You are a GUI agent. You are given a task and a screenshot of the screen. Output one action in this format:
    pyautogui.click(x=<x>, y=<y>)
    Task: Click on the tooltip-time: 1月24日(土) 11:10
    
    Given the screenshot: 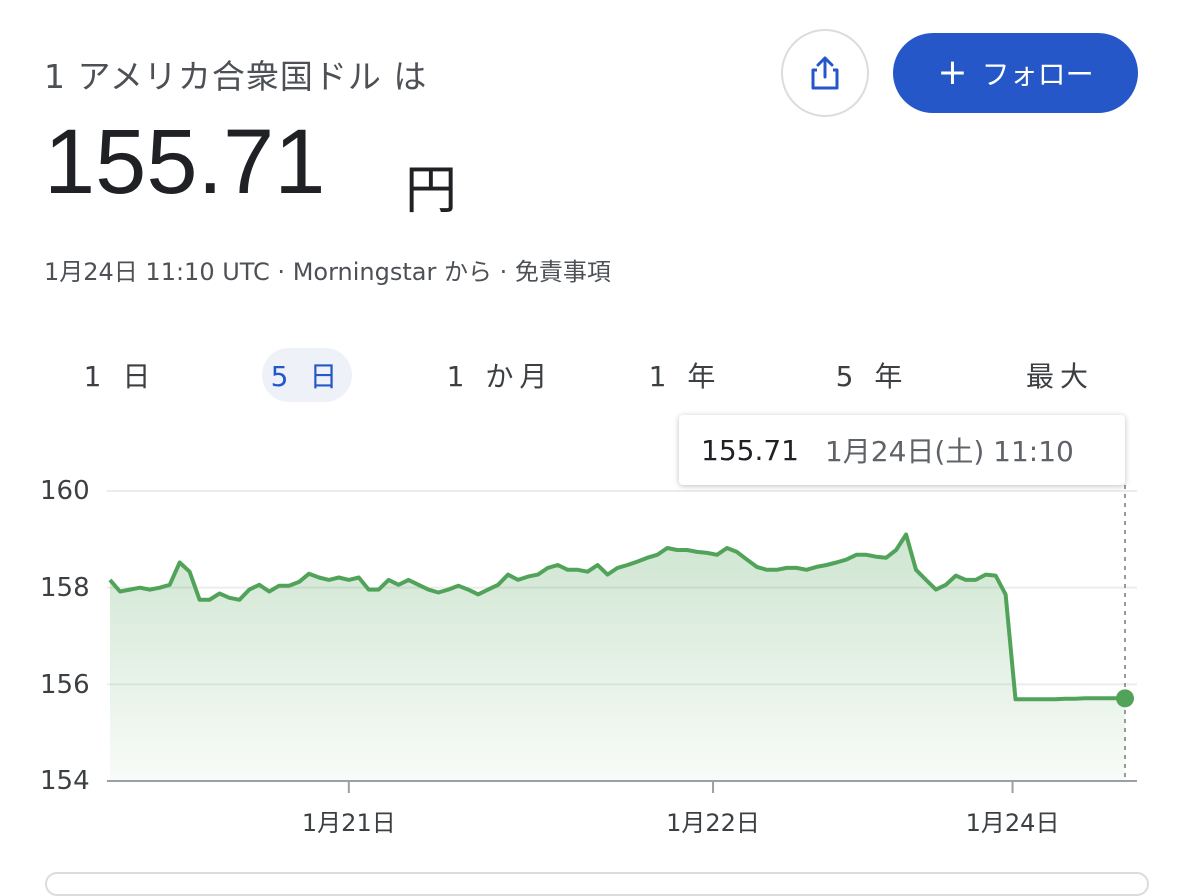 What is the action you would take?
    pyautogui.click(x=949, y=451)
    